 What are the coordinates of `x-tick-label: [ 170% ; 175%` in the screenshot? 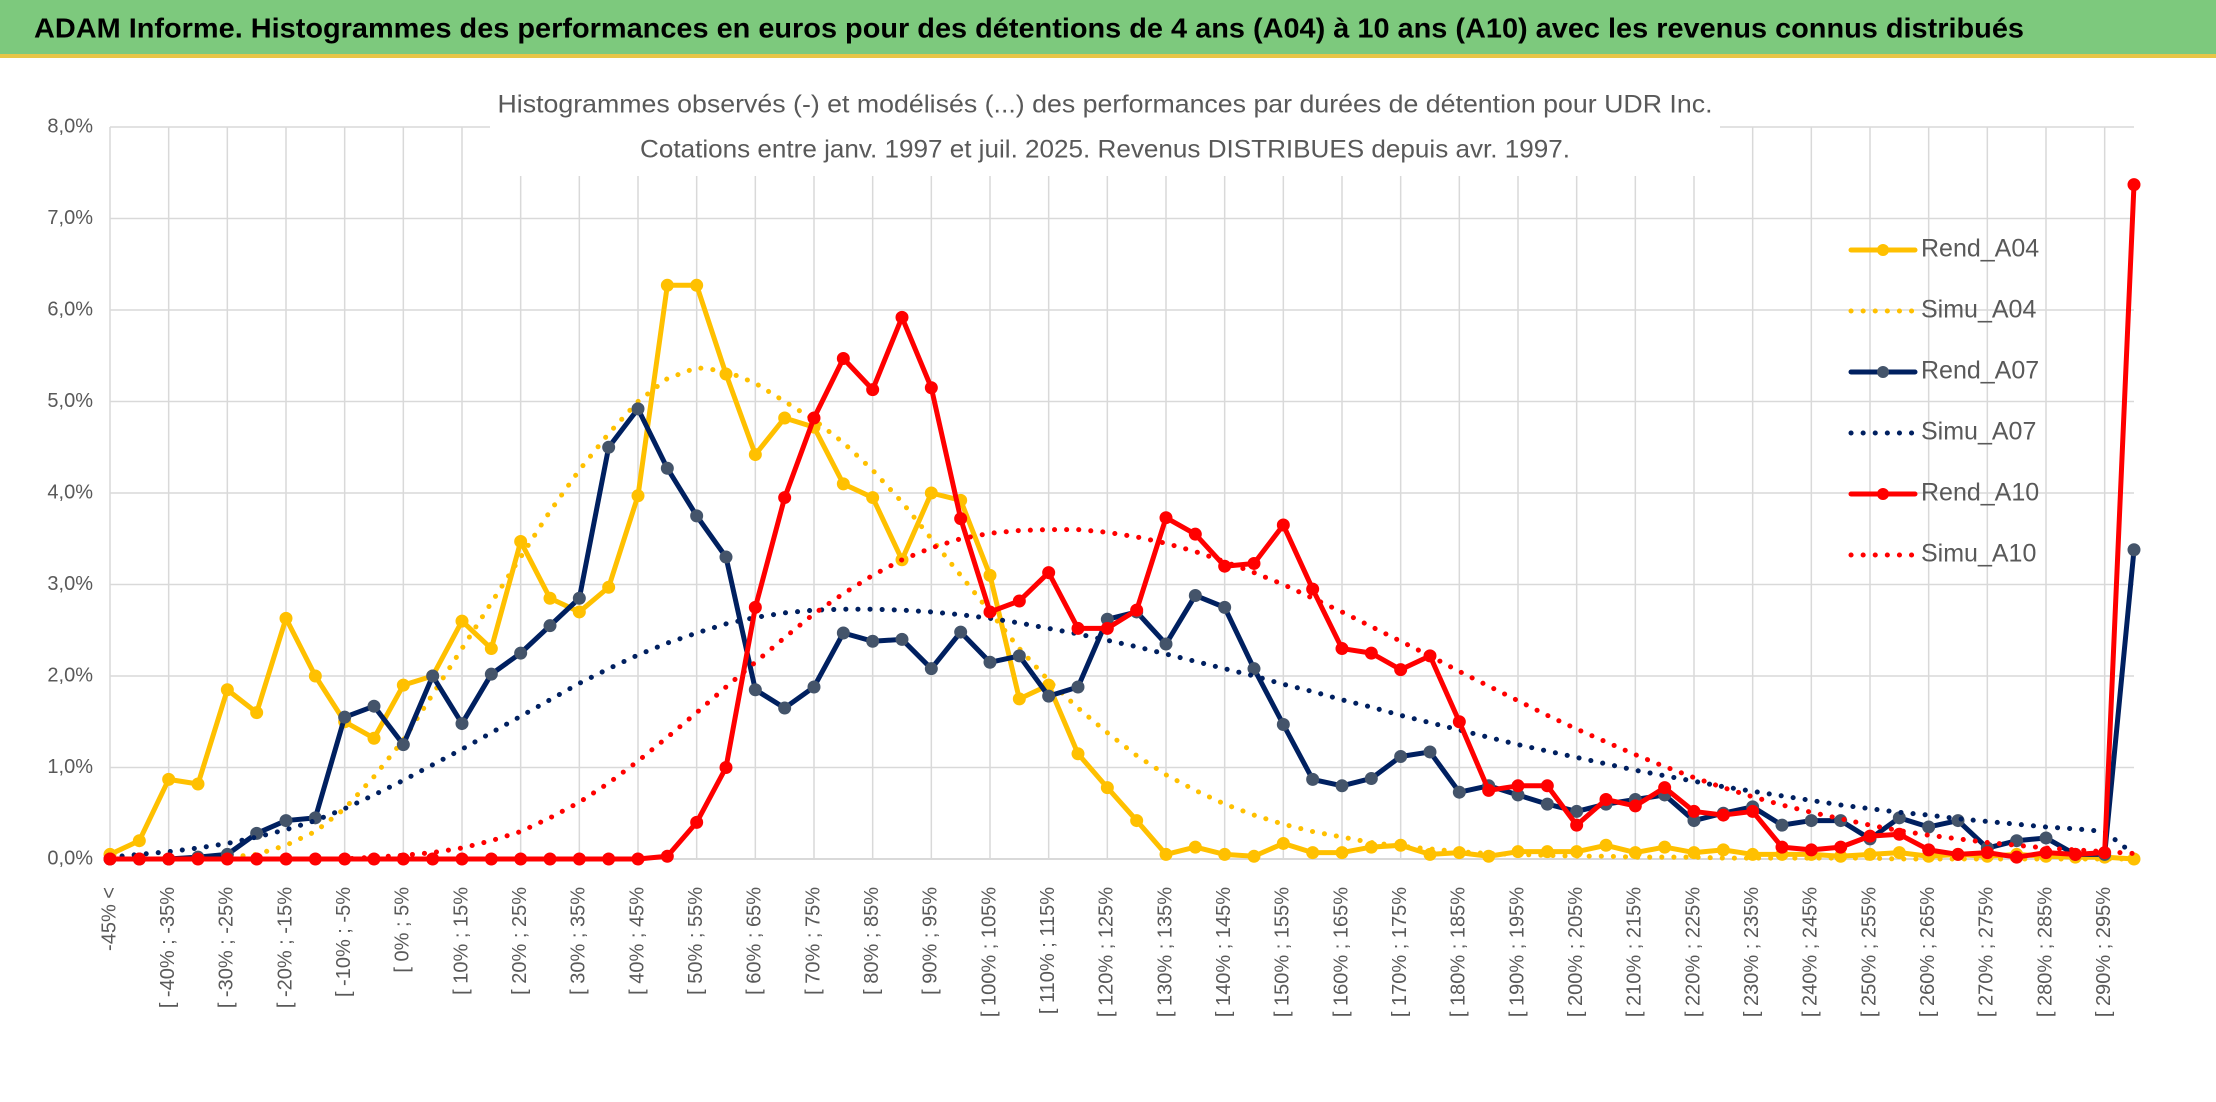 It's located at (1400, 952).